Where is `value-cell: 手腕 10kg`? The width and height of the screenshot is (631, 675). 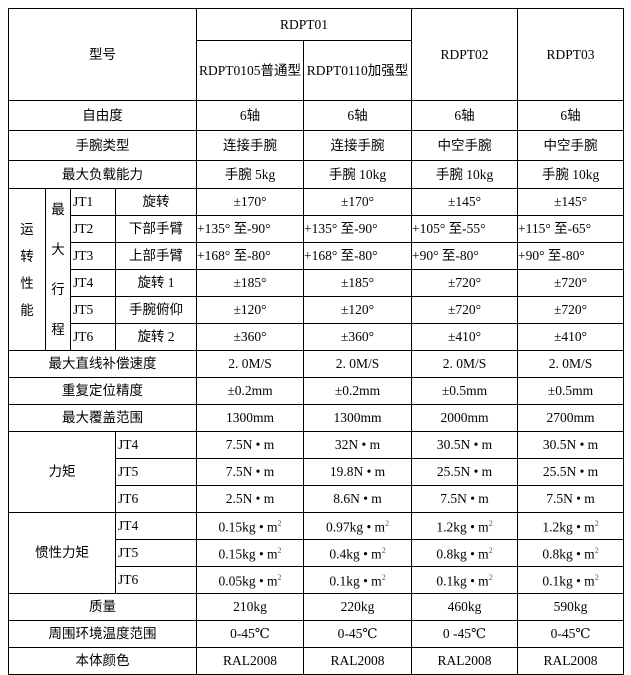
value-cell: 手腕 10kg is located at coordinates (357, 174).